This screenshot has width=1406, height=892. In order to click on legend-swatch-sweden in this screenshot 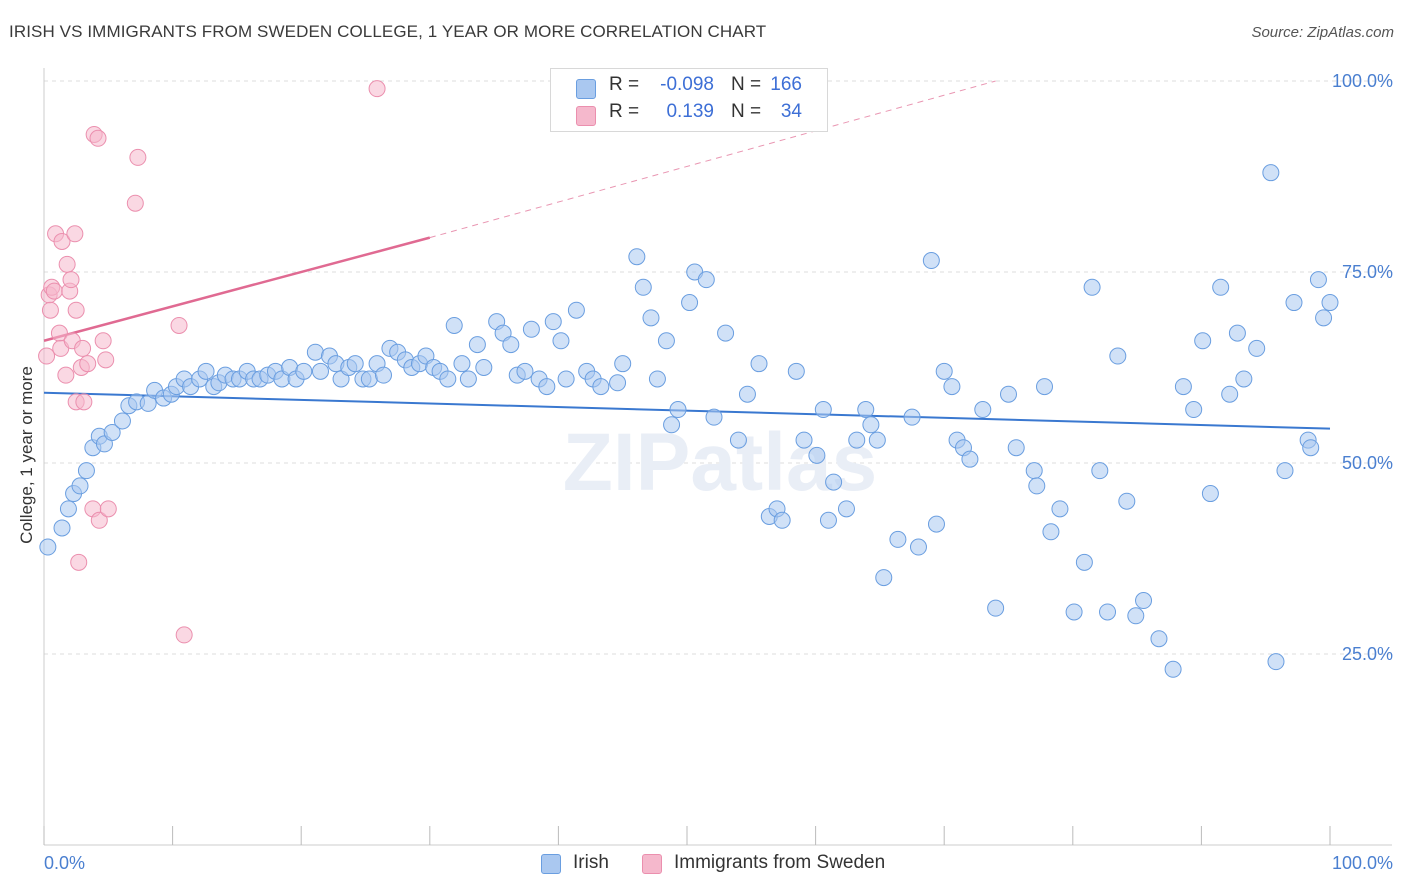, I will do `click(586, 116)`.